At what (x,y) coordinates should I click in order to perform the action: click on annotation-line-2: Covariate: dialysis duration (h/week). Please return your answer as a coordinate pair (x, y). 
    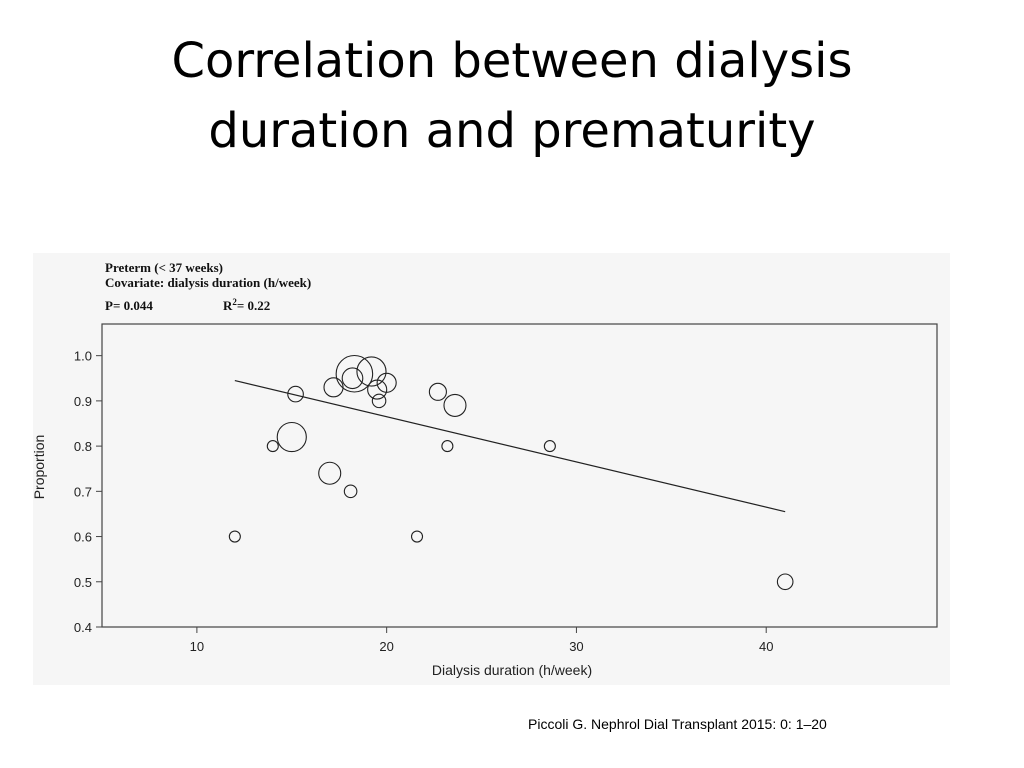
    Looking at the image, I should click on (208, 282).